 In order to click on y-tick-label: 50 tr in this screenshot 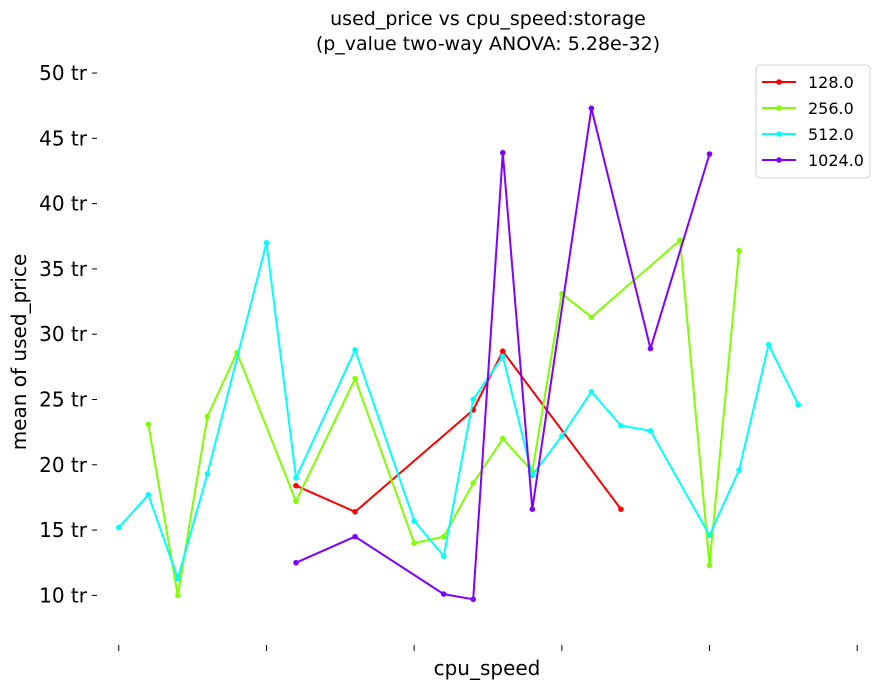, I will do `click(63, 73)`.